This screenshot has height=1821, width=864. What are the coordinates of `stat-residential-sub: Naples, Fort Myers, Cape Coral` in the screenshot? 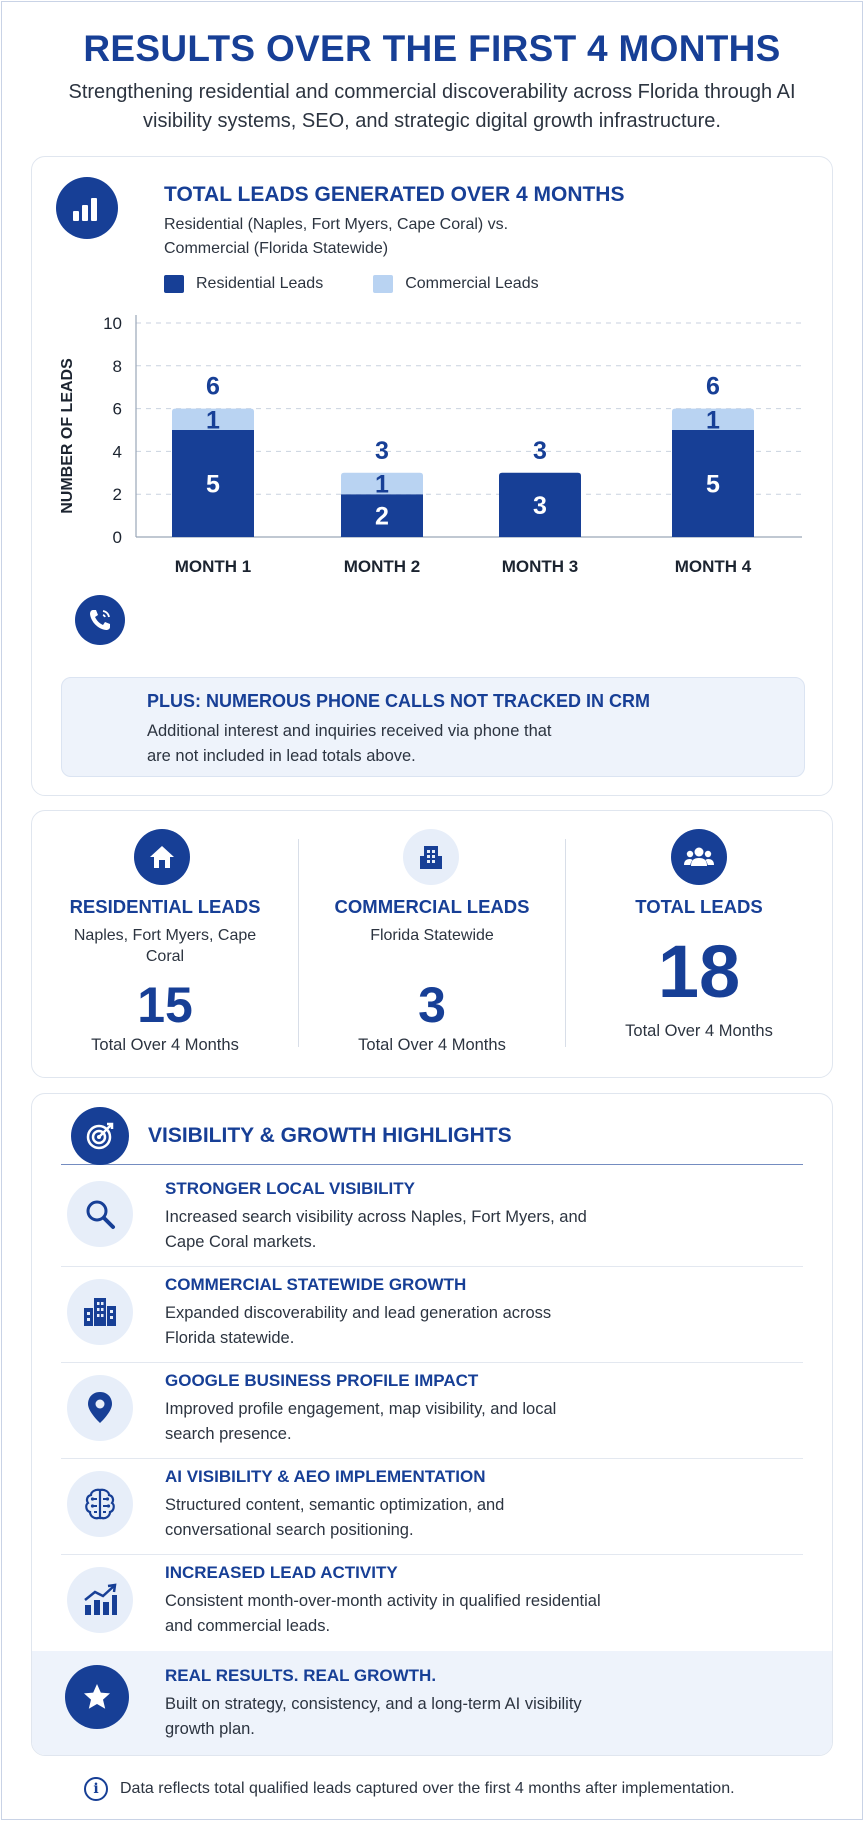 It's located at (165, 946).